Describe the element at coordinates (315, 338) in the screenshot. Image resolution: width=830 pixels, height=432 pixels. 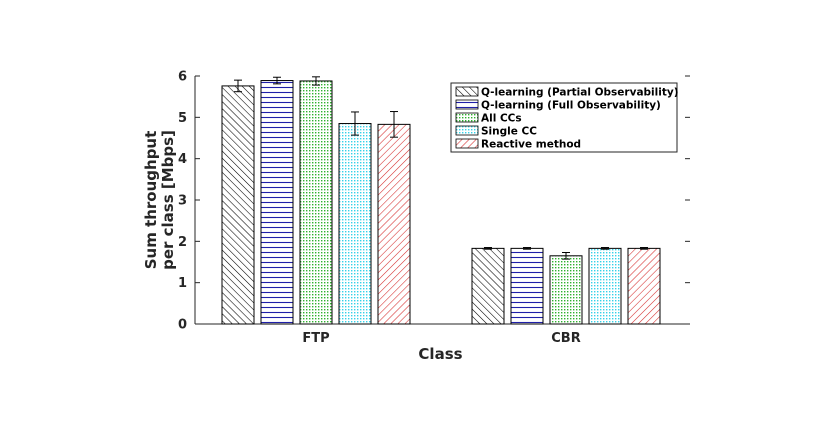
I see `x-tick-label-ftp: FTP` at that location.